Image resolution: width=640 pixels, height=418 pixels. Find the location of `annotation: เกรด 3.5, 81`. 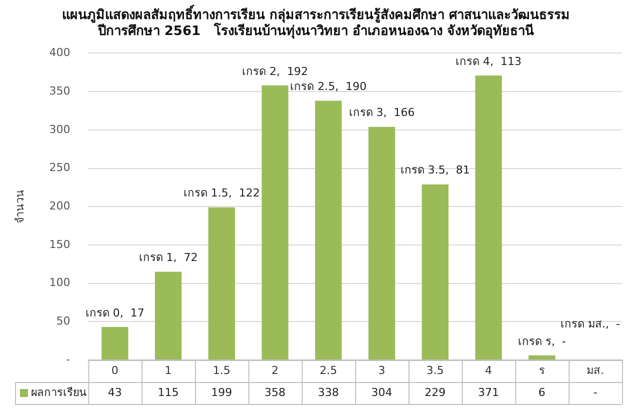

annotation: เกรด 3.5, 81 is located at coordinates (435, 170).